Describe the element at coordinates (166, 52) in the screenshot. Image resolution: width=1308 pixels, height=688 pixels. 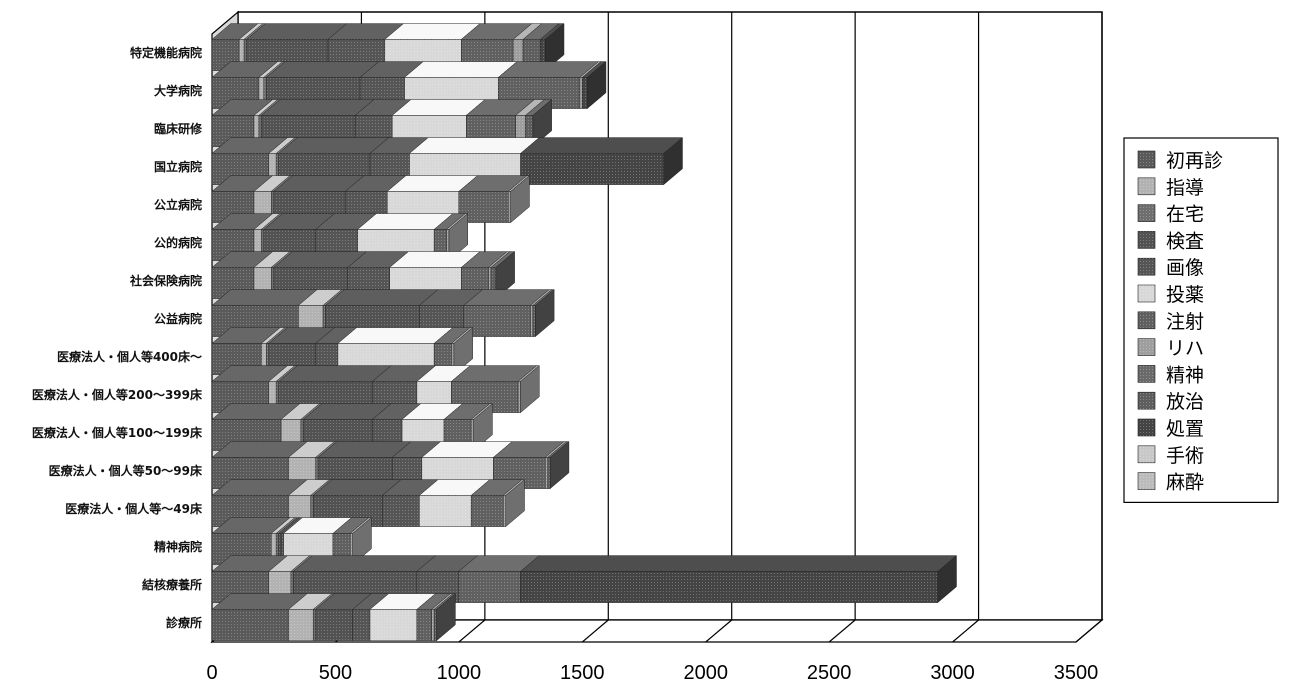
I see `category-label: 特定機能病院` at that location.